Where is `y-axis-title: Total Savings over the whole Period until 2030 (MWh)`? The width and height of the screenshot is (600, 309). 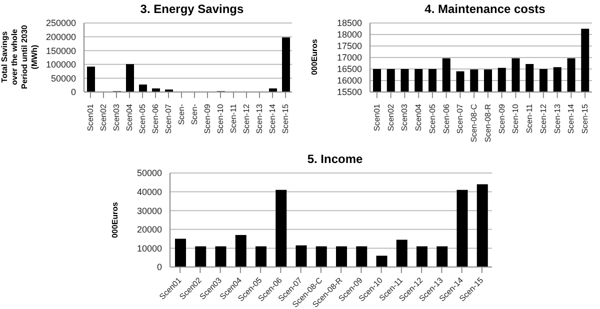 y-axis-title: Total Savings over the whole Period until 2030 (MWh) is located at coordinates (20, 57).